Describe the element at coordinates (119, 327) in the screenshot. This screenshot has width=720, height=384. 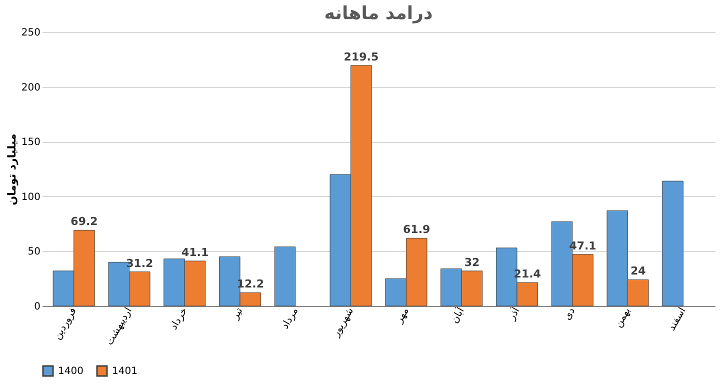
I see `x-tick-label: اردیبهشت` at that location.